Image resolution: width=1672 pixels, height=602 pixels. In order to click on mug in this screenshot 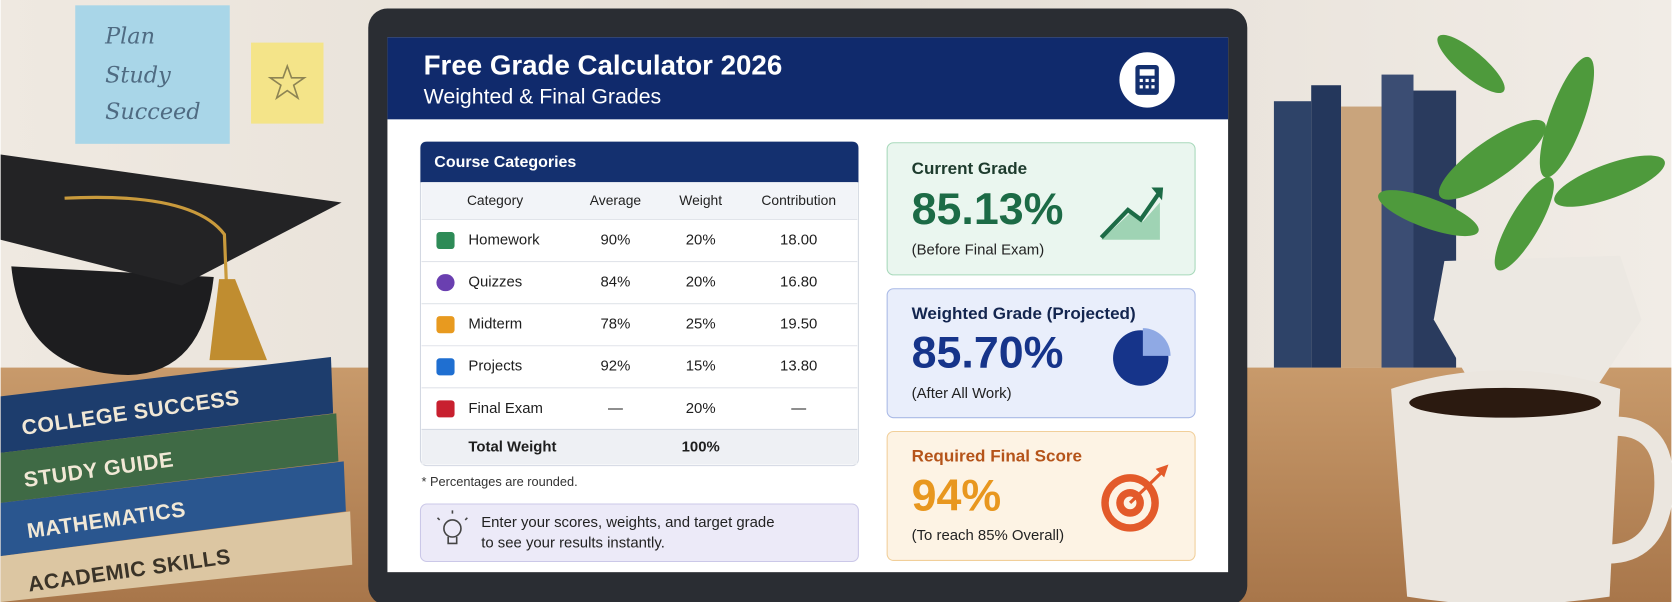, I will do `click(1506, 486)`.